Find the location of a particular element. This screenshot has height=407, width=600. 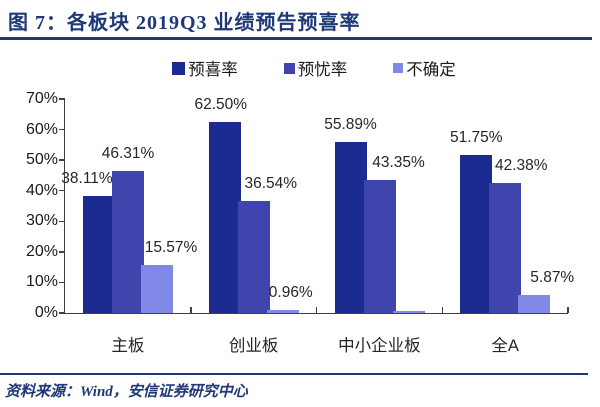

x-axis-category-label: 全A is located at coordinates (505, 346).